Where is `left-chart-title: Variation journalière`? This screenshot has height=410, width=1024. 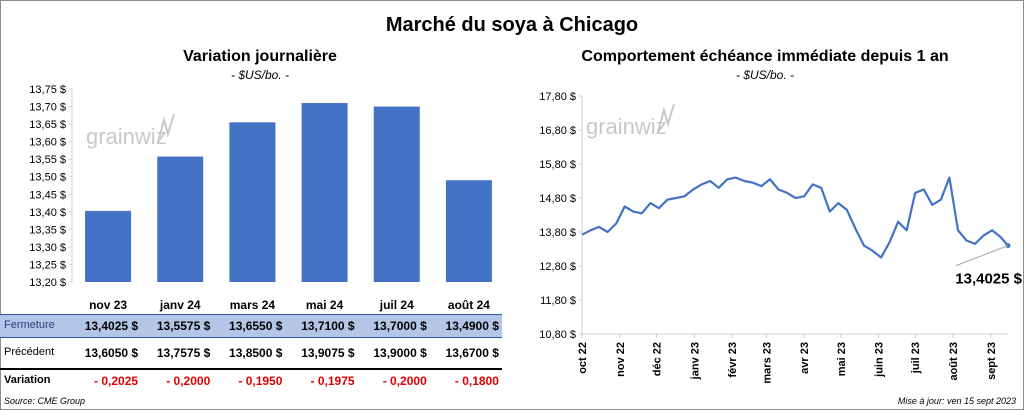
left-chart-title: Variation journalière is located at coordinates (260, 56).